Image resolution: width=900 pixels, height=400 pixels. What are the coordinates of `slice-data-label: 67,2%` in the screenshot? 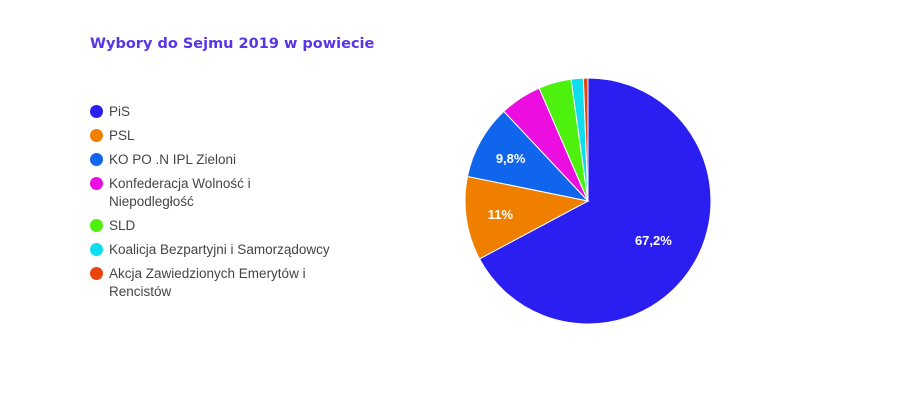 It's located at (653, 240).